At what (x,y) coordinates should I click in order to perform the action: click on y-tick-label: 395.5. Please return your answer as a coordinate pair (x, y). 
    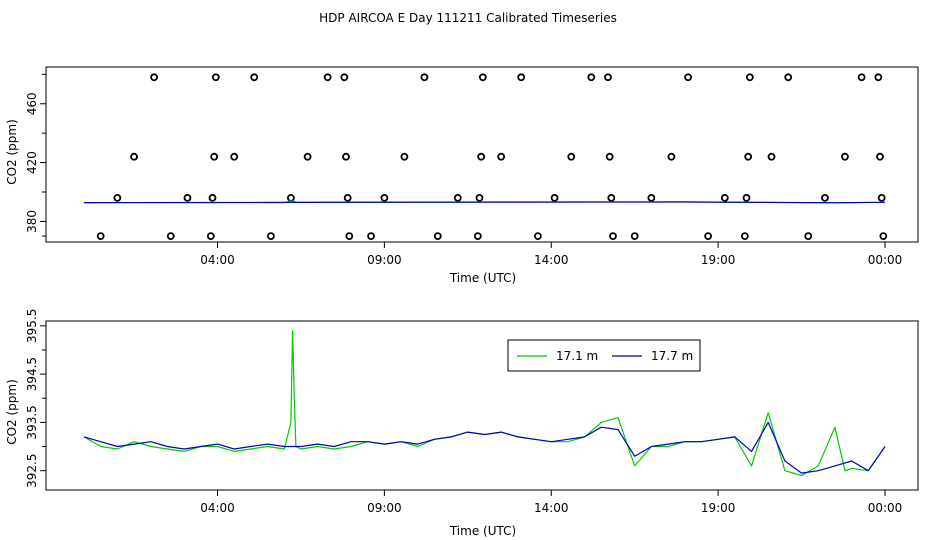
    Looking at the image, I should click on (32, 326).